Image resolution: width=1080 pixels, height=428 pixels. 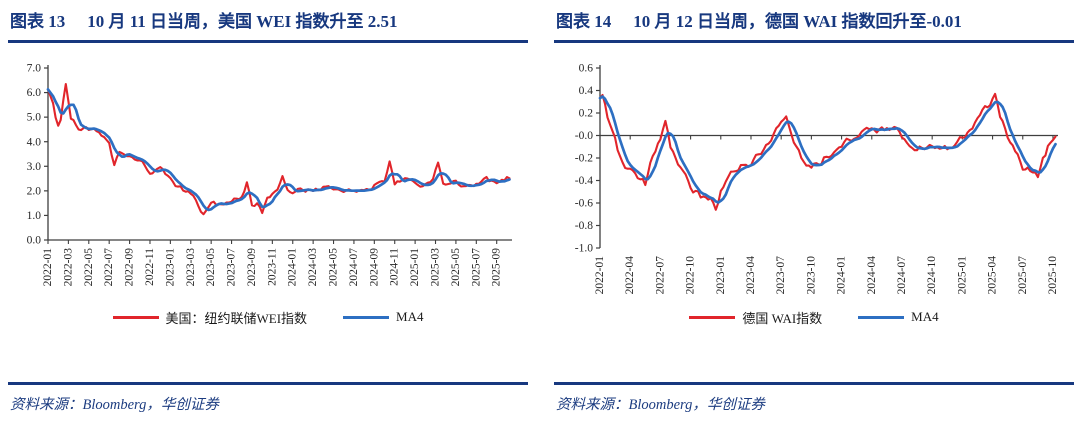 I want to click on x-tick-label: 2025-03, so click(x=436, y=267).